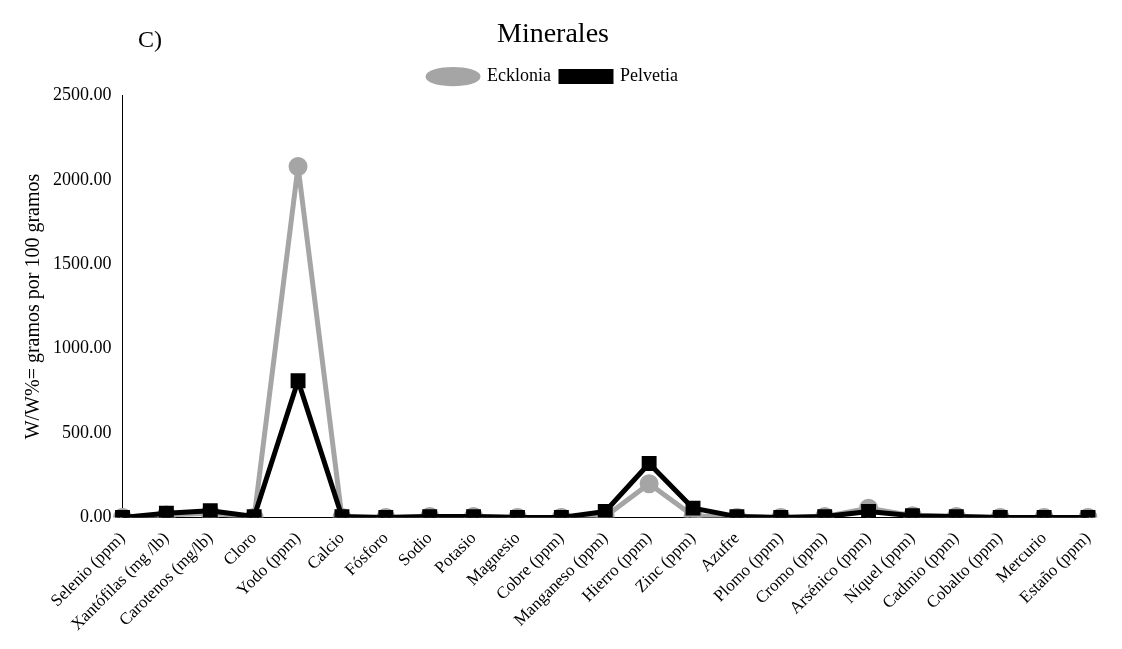  I want to click on text: C), so click(150, 39).